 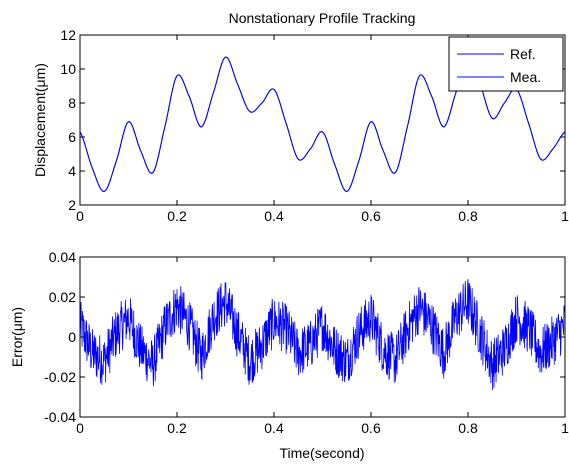 I want to click on y-tick-label: 4, so click(x=72, y=171).